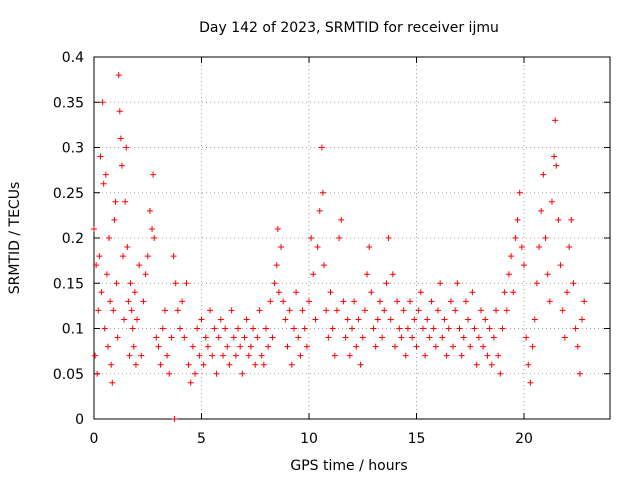  What do you see at coordinates (79, 420) in the screenshot?
I see `y-tick-label: 0` at bounding box center [79, 420].